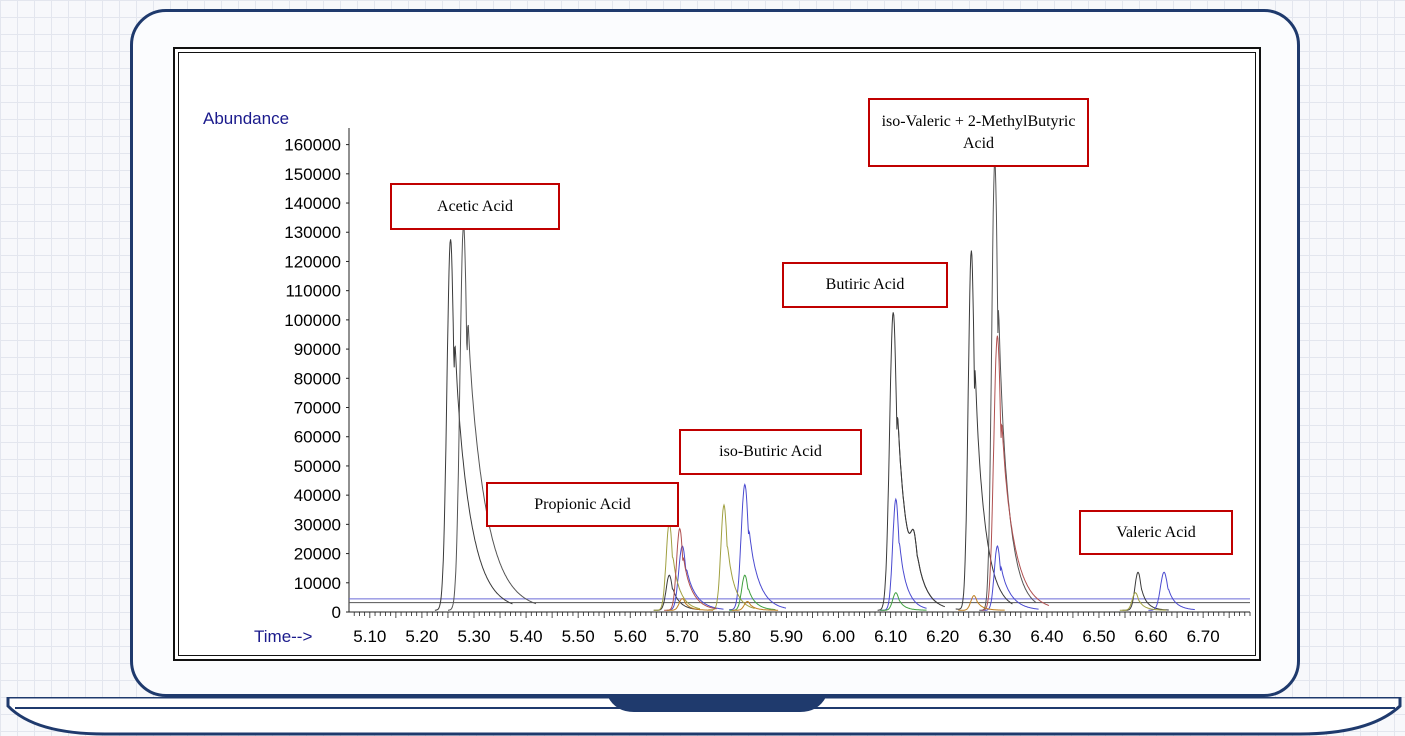 Image resolution: width=1405 pixels, height=736 pixels. What do you see at coordinates (994, 636) in the screenshot?
I see `x-tick-label: 6.30` at bounding box center [994, 636].